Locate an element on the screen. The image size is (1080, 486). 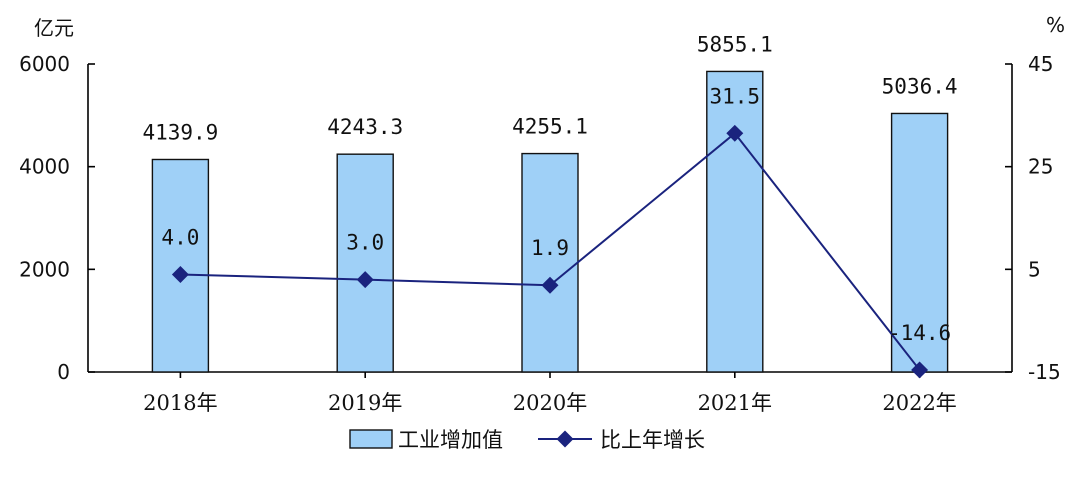
category-labels: 2018年 2019年 2020年 2021年 2022年 is located at coordinates (550, 393).